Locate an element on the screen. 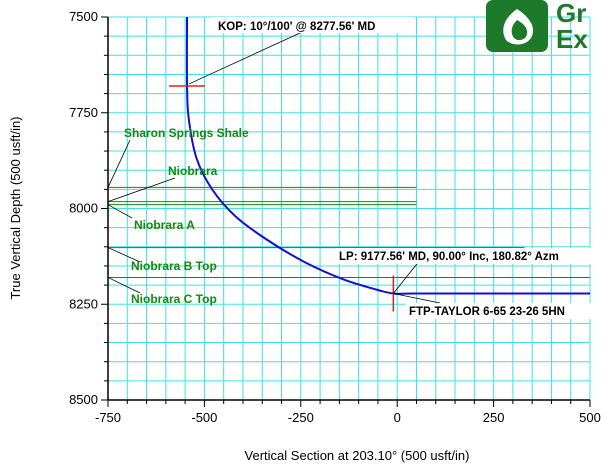 The height and width of the screenshot is (467, 607). kop-leader is located at coordinates (244, 58).